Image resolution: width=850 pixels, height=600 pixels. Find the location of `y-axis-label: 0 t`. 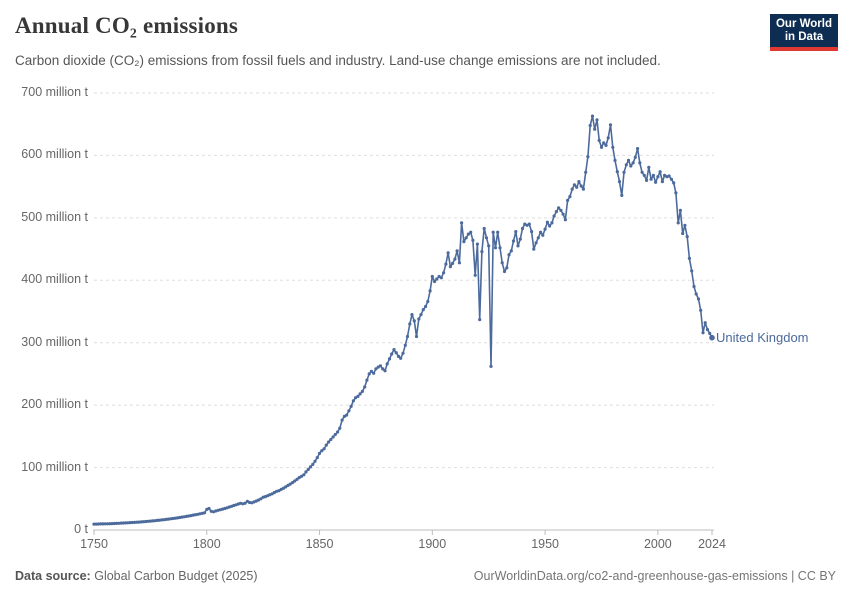

y-axis-label: 0 t is located at coordinates (81, 529).